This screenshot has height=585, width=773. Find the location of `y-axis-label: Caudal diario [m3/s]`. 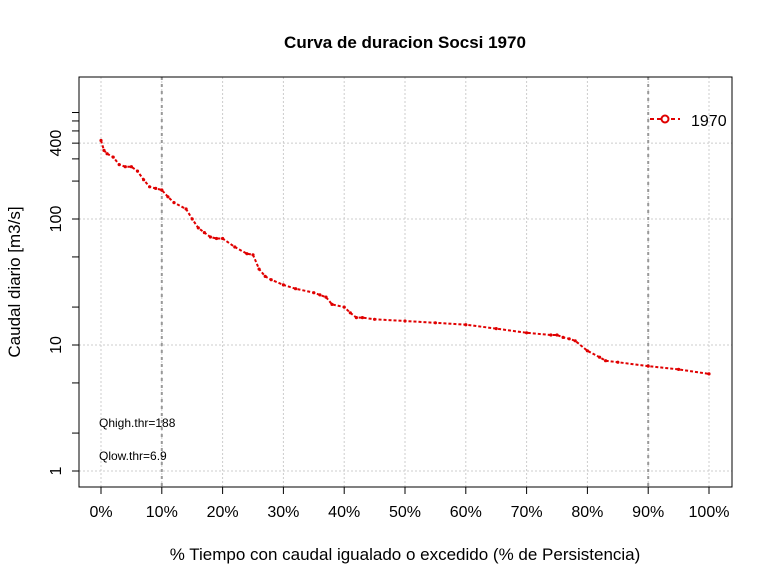

y-axis-label: Caudal diario [m3/s] is located at coordinates (14, 281).